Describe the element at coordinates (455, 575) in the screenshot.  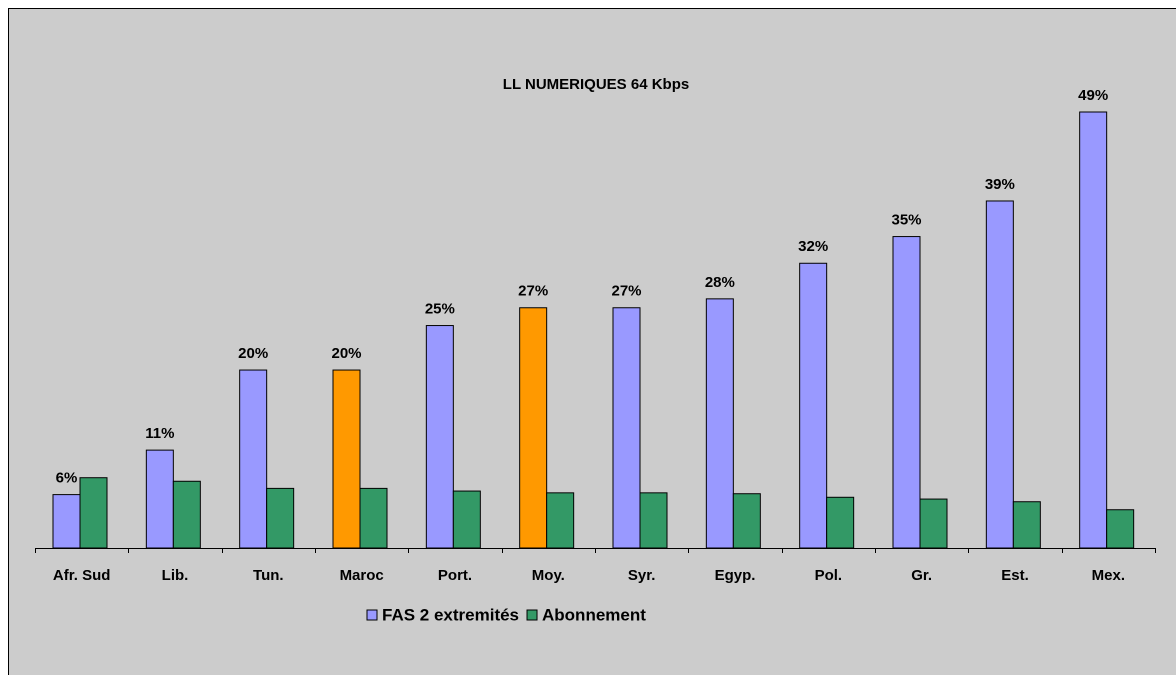
I see `x-tick-label: Port.` at that location.